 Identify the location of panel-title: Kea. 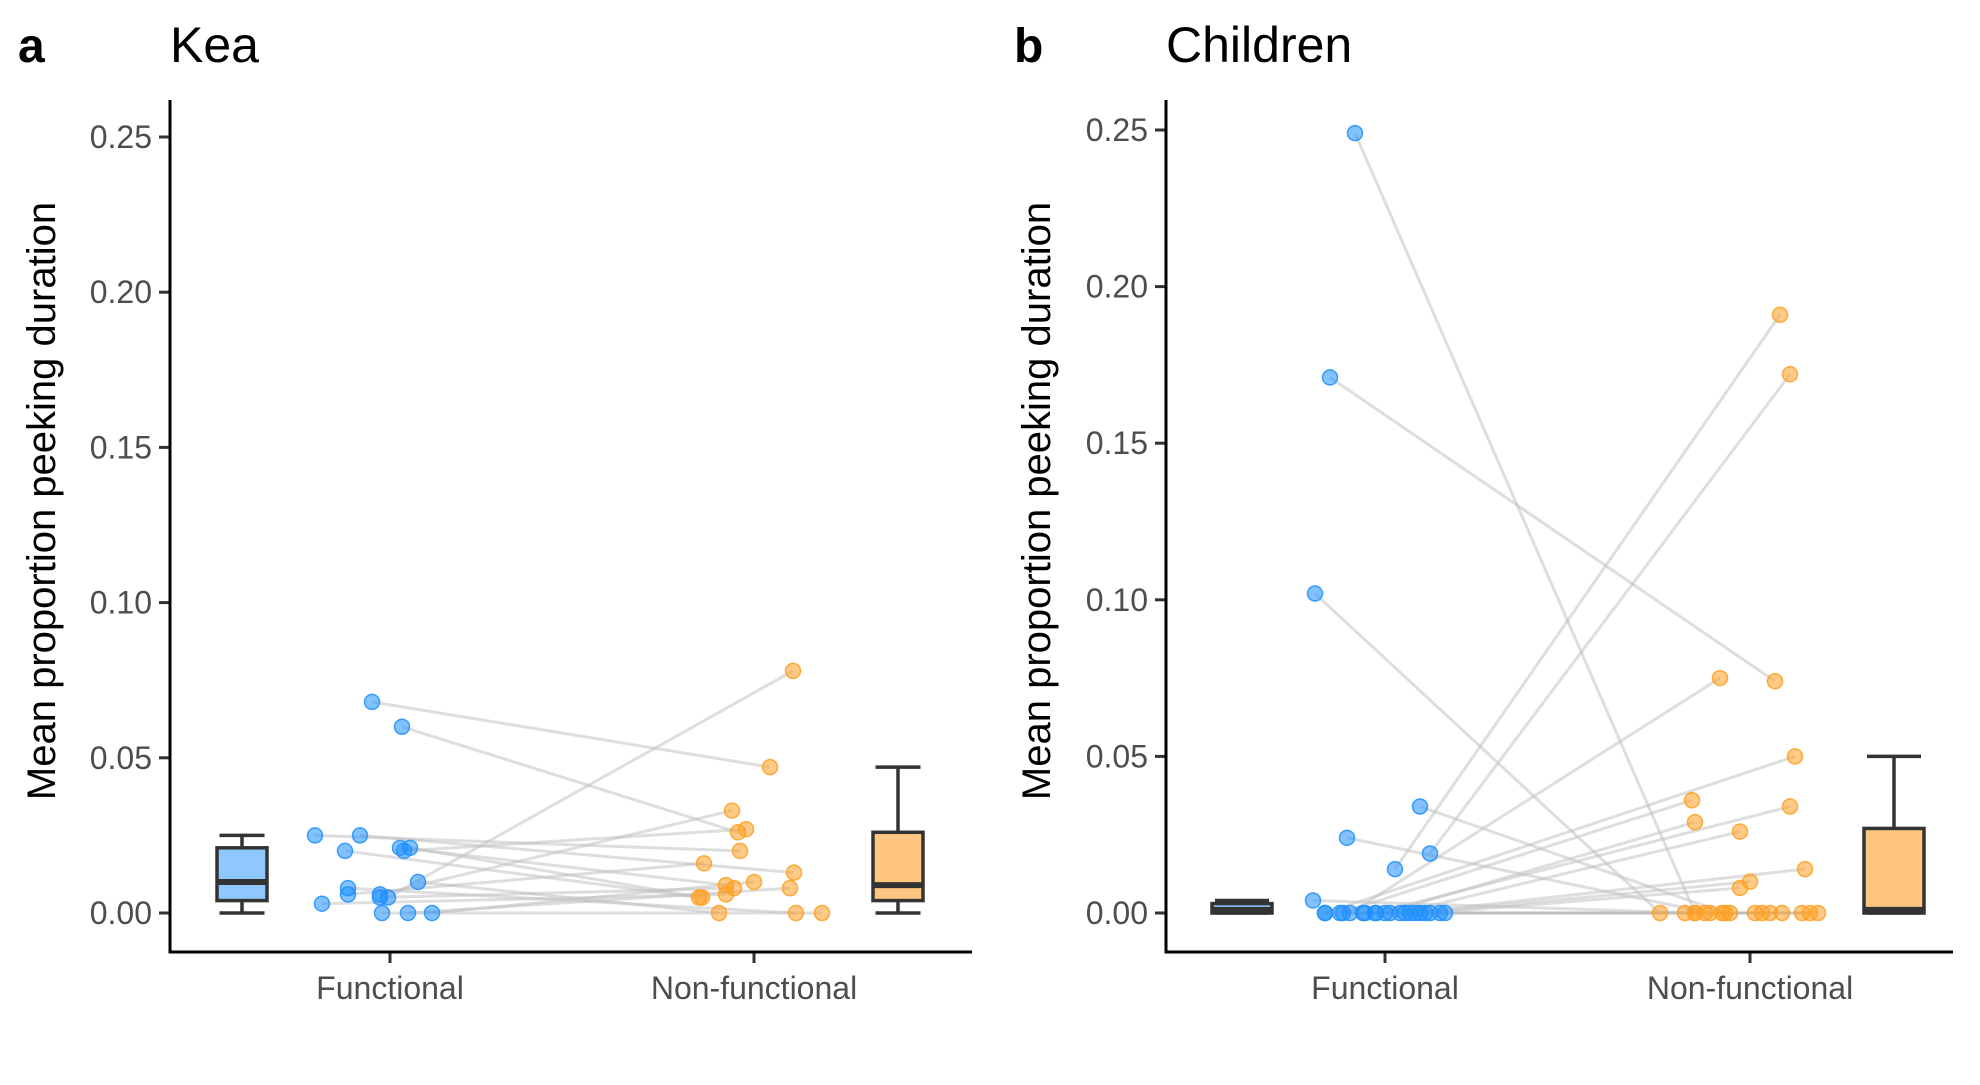
(214, 45).